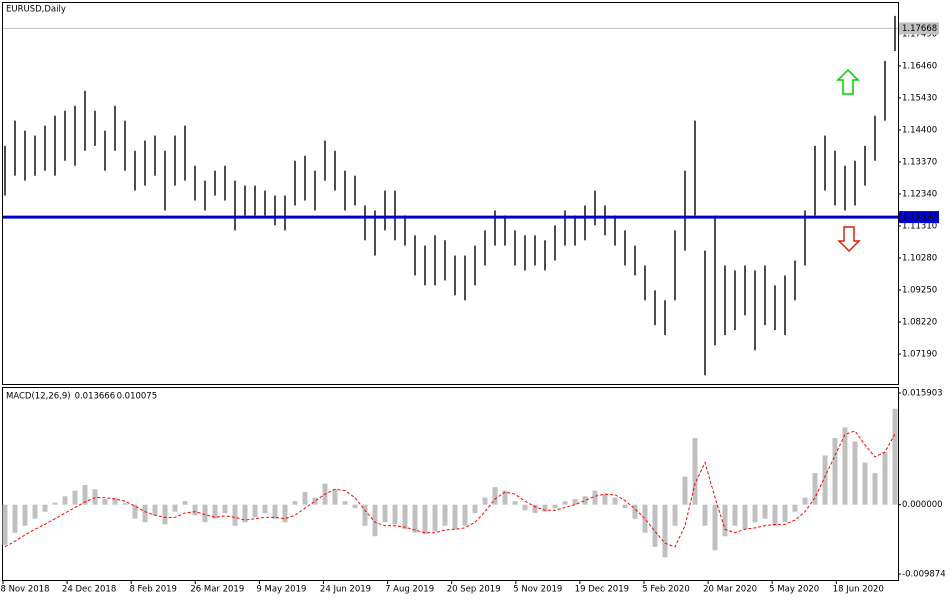  I want to click on y-tick-label: 1.12340, so click(919, 194).